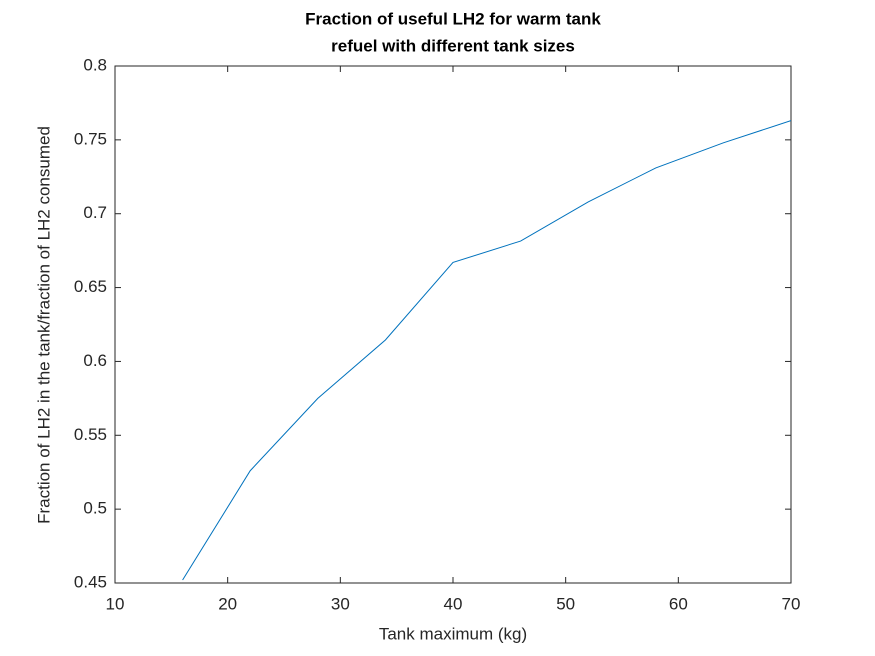 The height and width of the screenshot is (656, 875). Describe the element at coordinates (95, 212) in the screenshot. I see `y-tick-label: 0.7` at that location.